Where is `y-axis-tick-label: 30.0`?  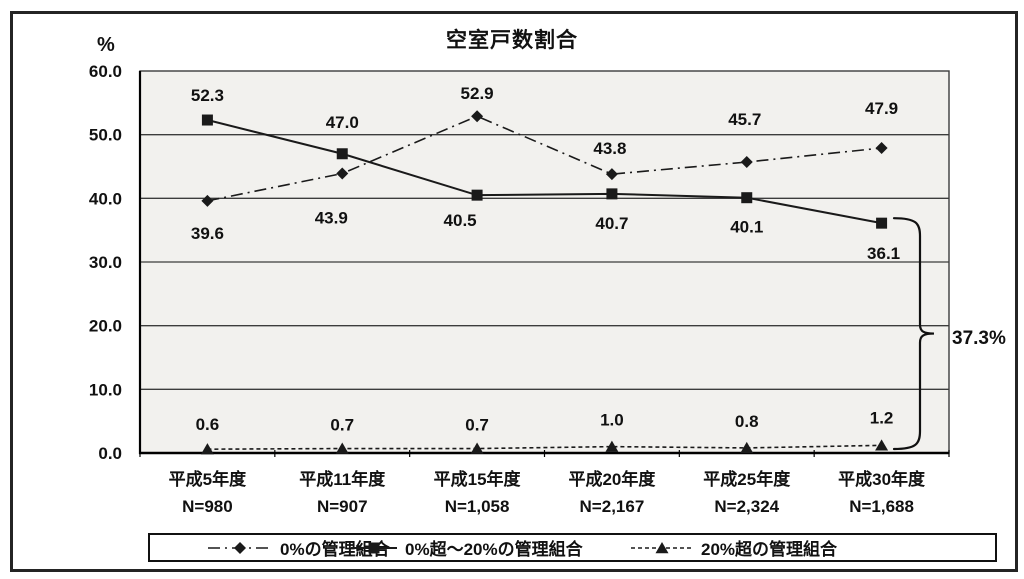 y-axis-tick-label: 30.0 is located at coordinates (105, 262).